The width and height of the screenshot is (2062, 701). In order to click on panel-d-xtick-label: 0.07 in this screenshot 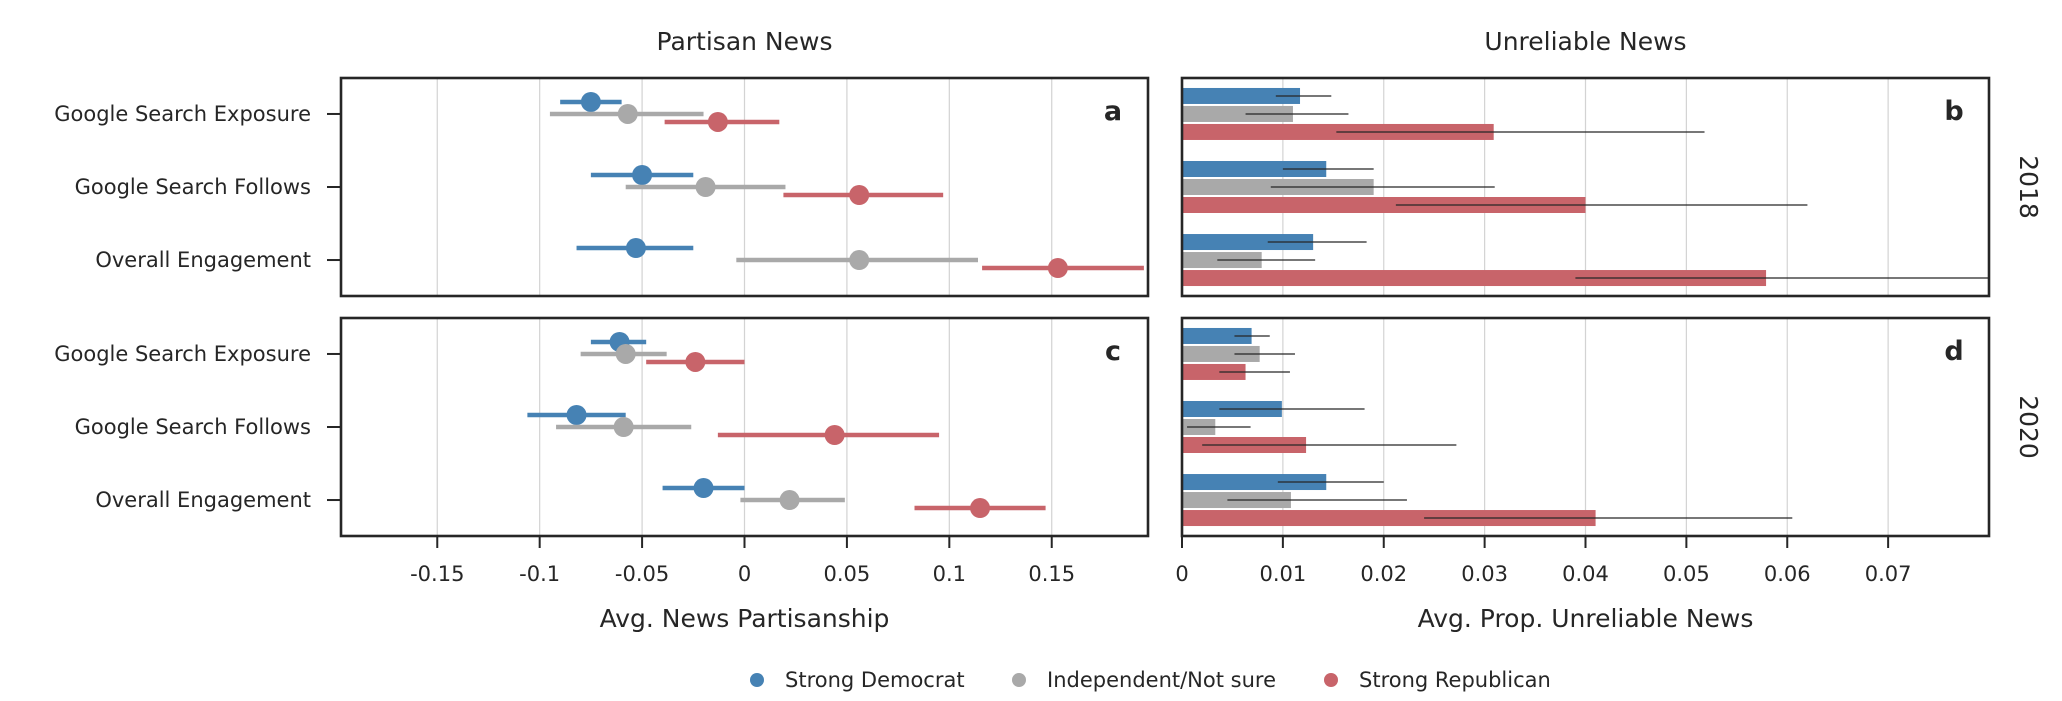, I will do `click(1888, 574)`.